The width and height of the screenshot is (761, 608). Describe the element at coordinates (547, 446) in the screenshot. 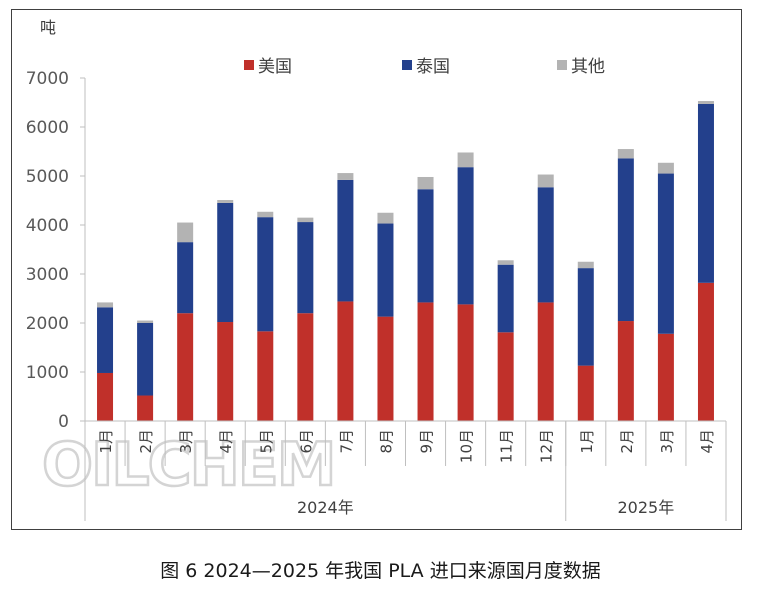

I see `x-tick-label: 12月` at that location.